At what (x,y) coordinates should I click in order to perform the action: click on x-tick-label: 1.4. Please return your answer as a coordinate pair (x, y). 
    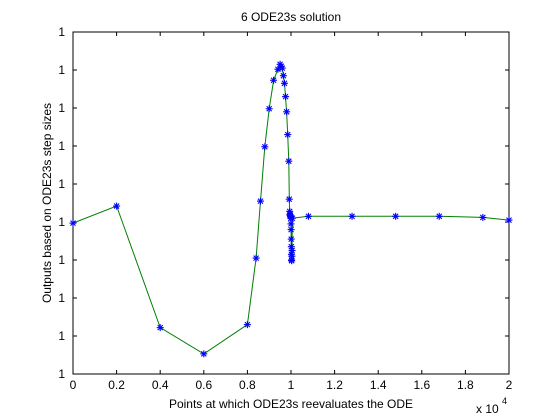
    Looking at the image, I should click on (378, 385).